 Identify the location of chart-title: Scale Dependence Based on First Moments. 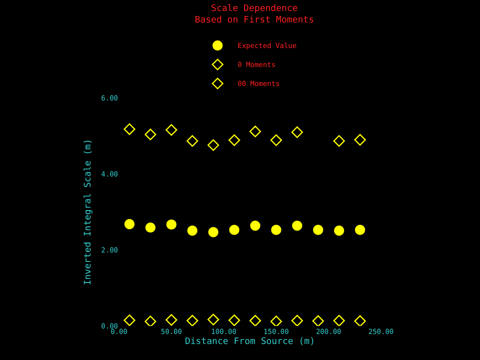
(254, 15).